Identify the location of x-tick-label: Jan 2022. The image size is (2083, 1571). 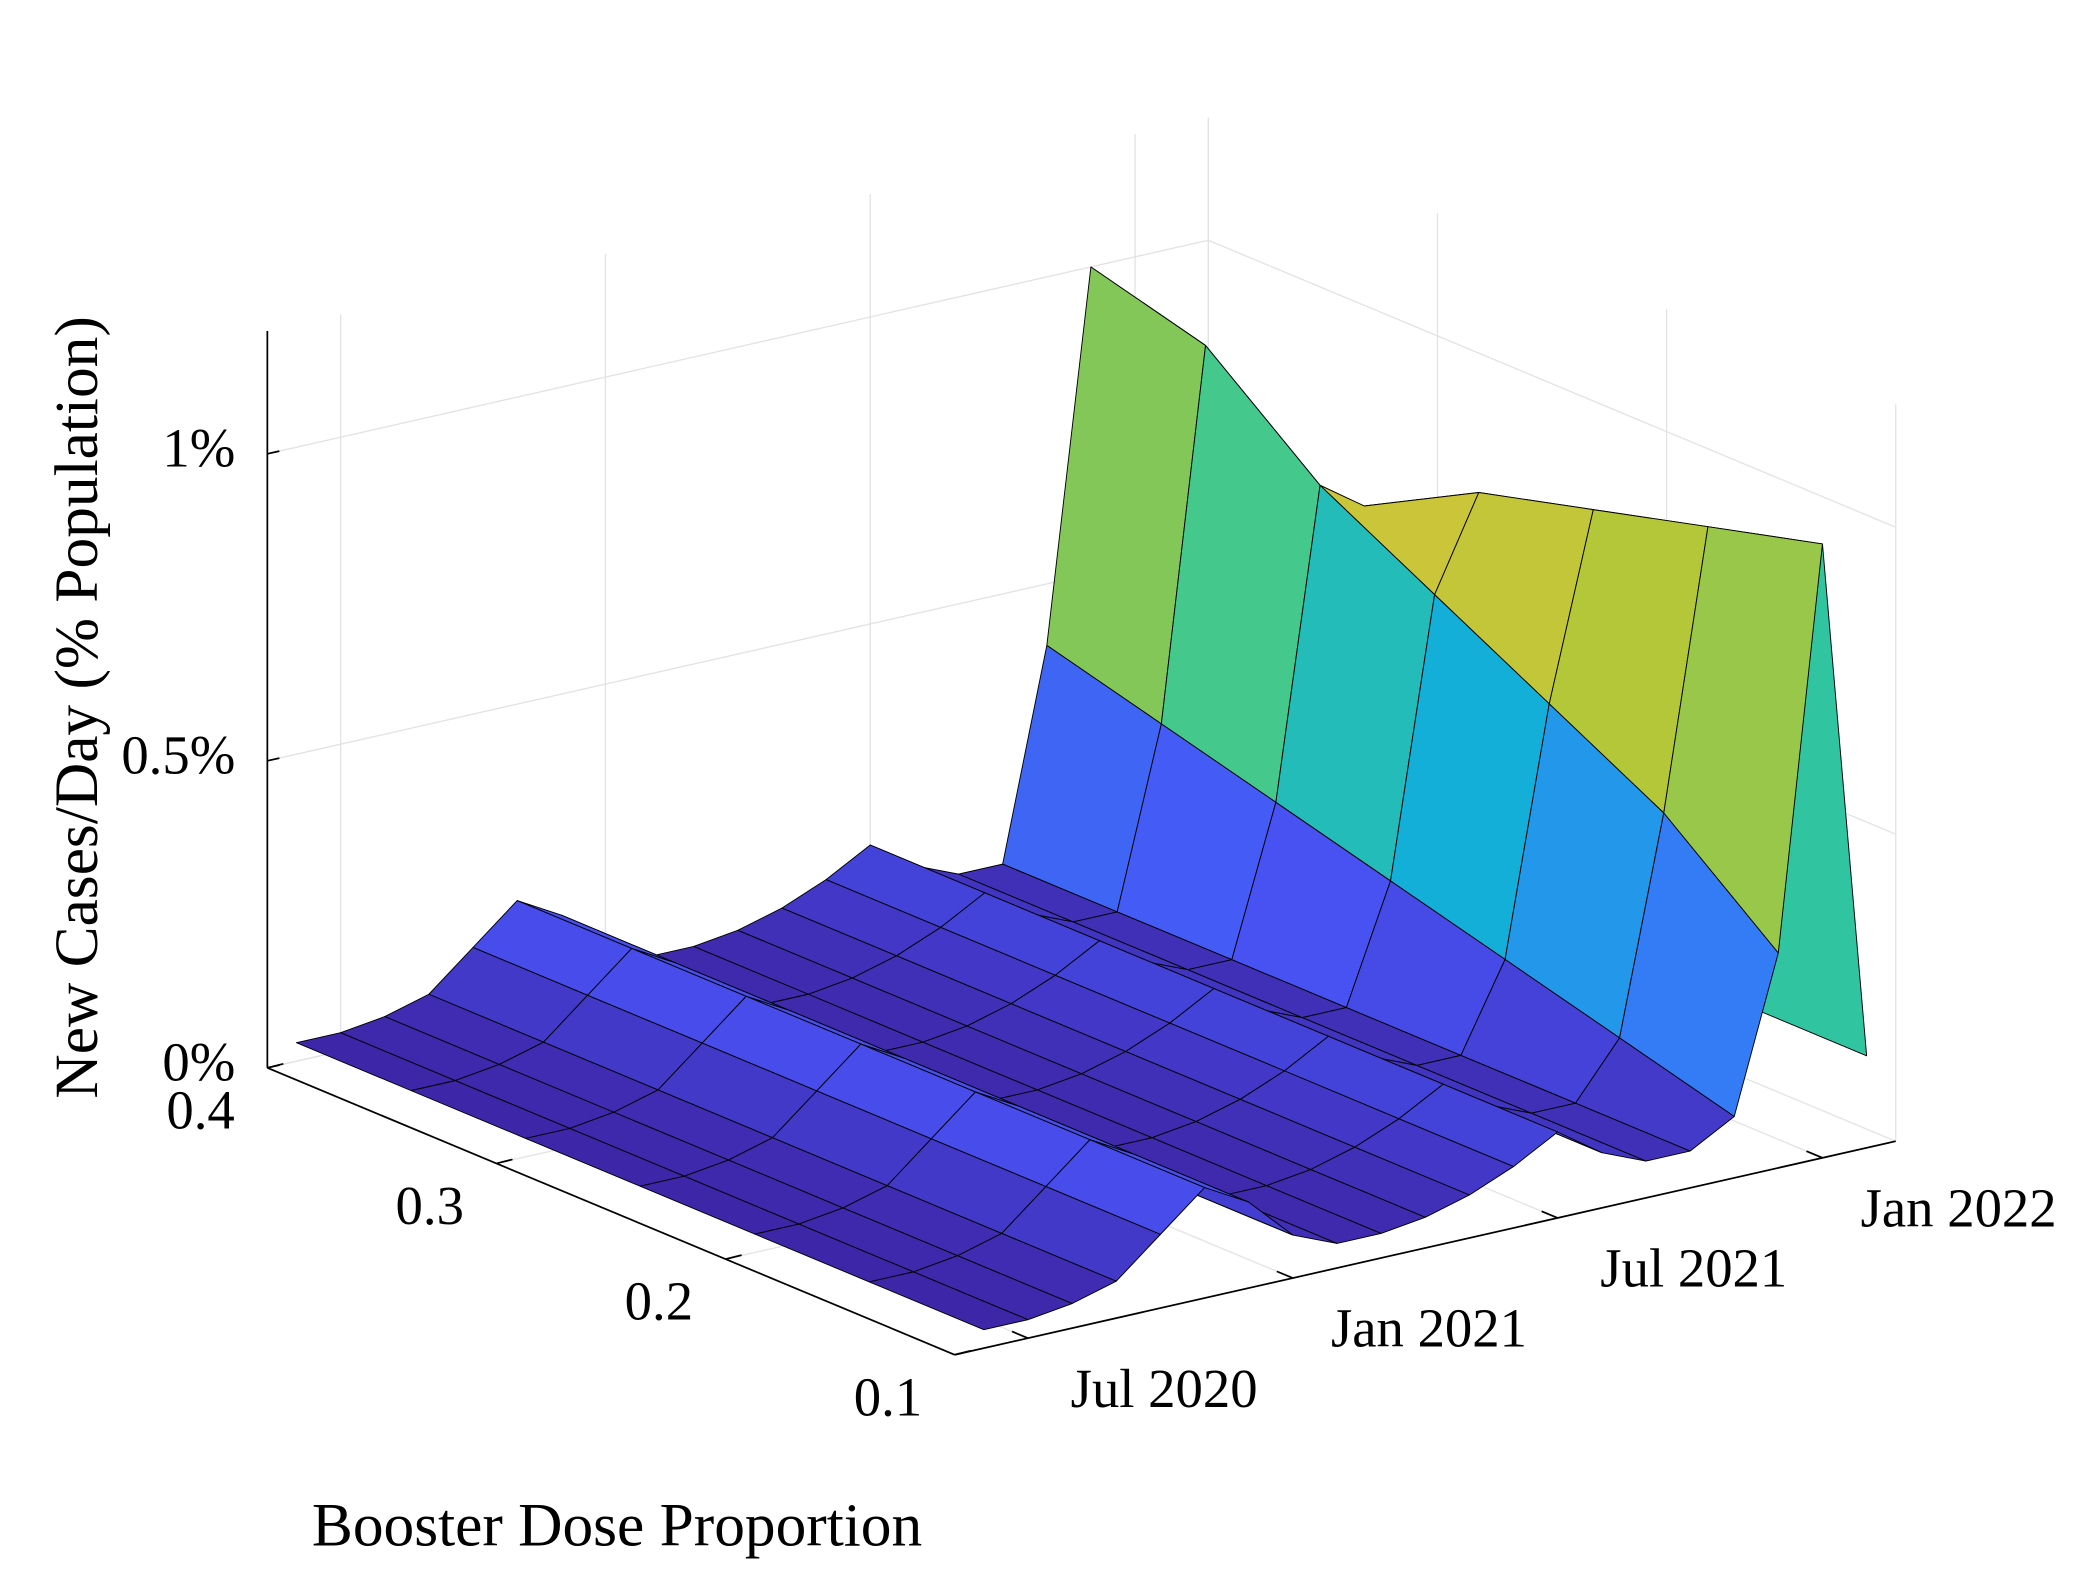
(1959, 1207).